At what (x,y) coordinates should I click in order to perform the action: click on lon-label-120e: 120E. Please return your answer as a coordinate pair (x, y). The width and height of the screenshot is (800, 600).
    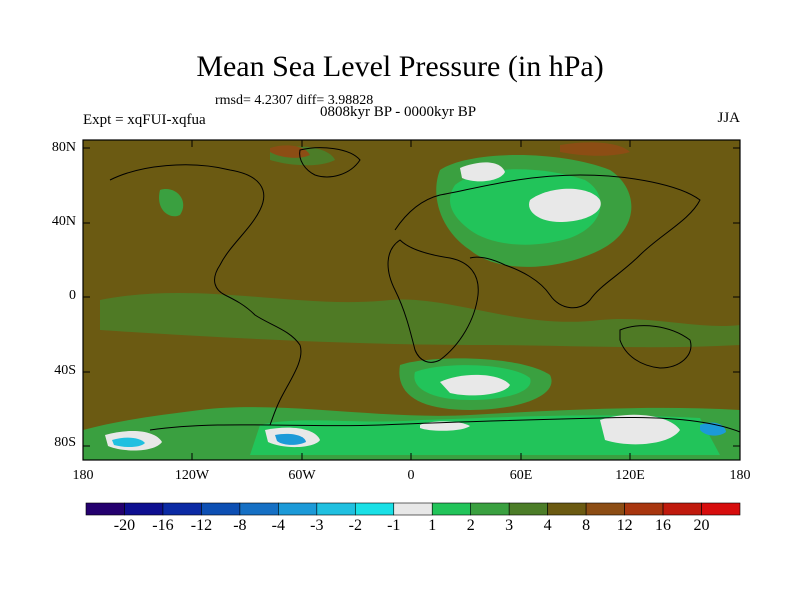
    Looking at the image, I should click on (630, 475).